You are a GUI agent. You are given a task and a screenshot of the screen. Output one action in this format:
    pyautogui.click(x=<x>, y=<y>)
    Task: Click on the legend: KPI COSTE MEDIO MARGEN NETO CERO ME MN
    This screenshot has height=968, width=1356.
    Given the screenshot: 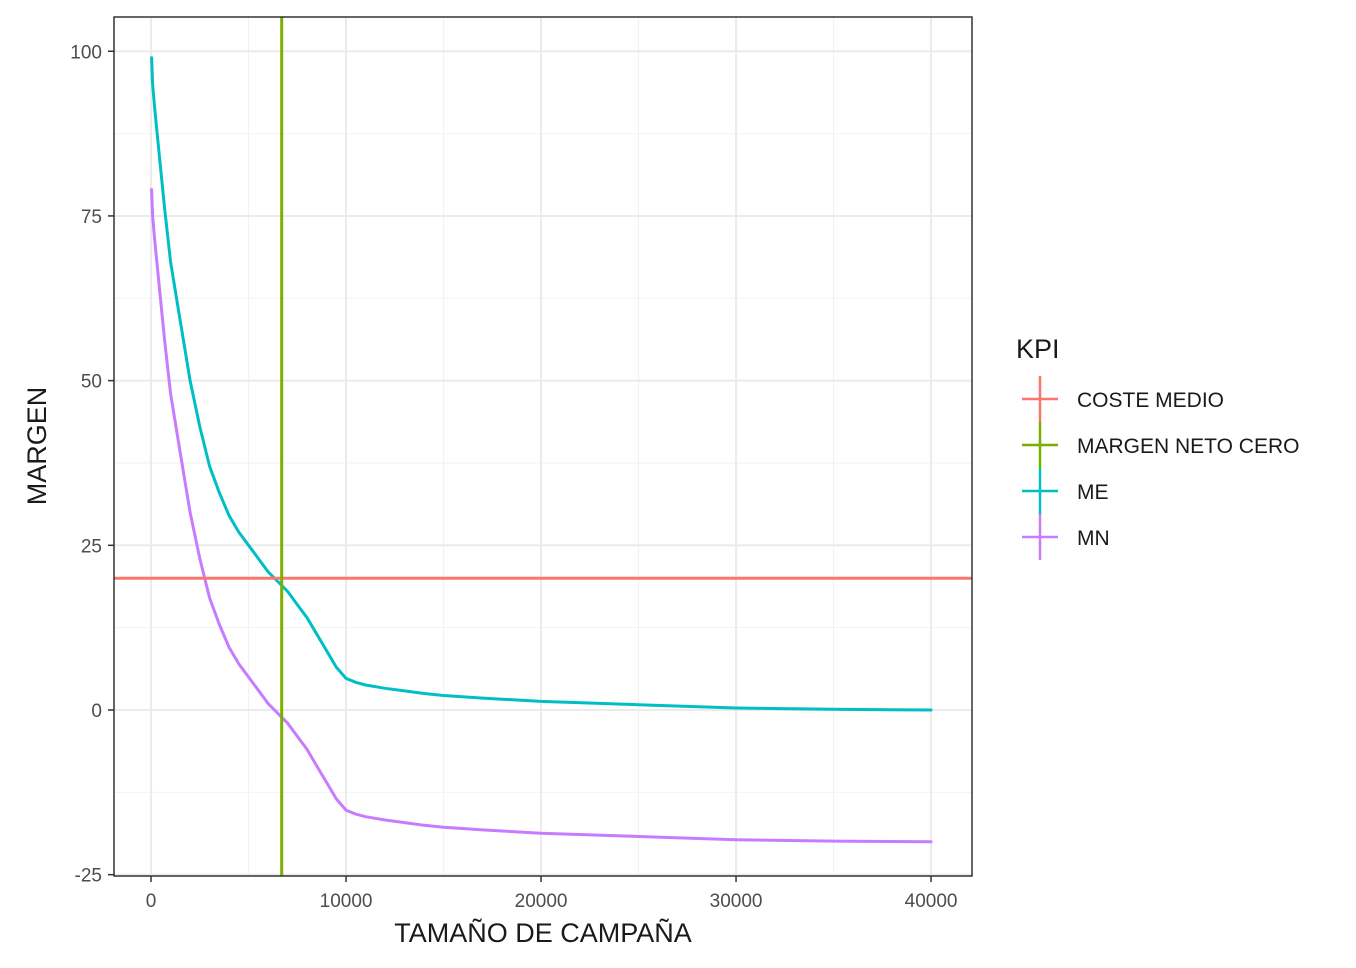 What is the action you would take?
    pyautogui.click(x=1157, y=447)
    